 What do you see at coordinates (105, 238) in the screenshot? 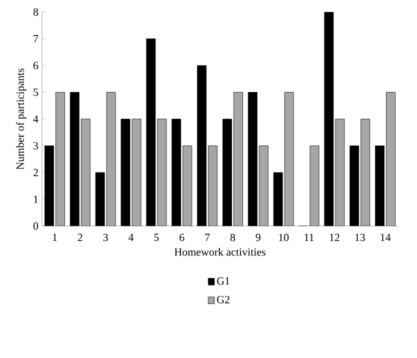
I see `x-tick-label: 3` at bounding box center [105, 238].